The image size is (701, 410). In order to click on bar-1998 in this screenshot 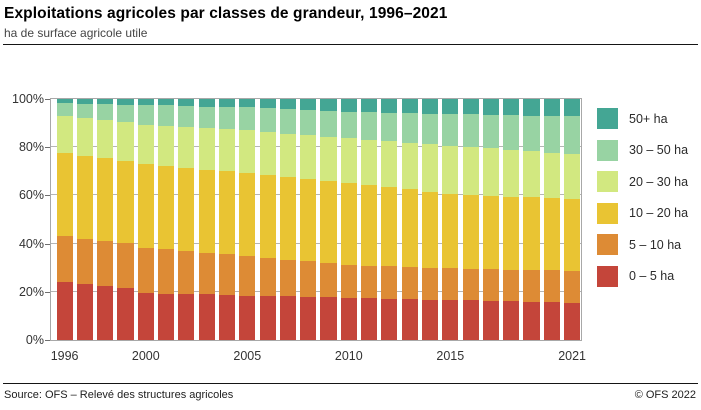, I will do `click(105, 219)`.